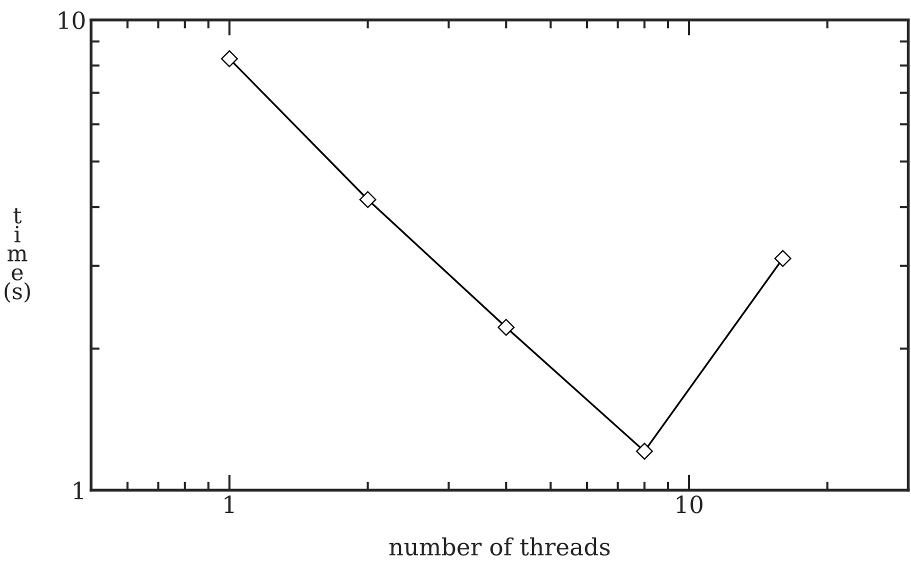  What do you see at coordinates (17, 255) in the screenshot?
I see `y-axis-title: time (s)` at bounding box center [17, 255].